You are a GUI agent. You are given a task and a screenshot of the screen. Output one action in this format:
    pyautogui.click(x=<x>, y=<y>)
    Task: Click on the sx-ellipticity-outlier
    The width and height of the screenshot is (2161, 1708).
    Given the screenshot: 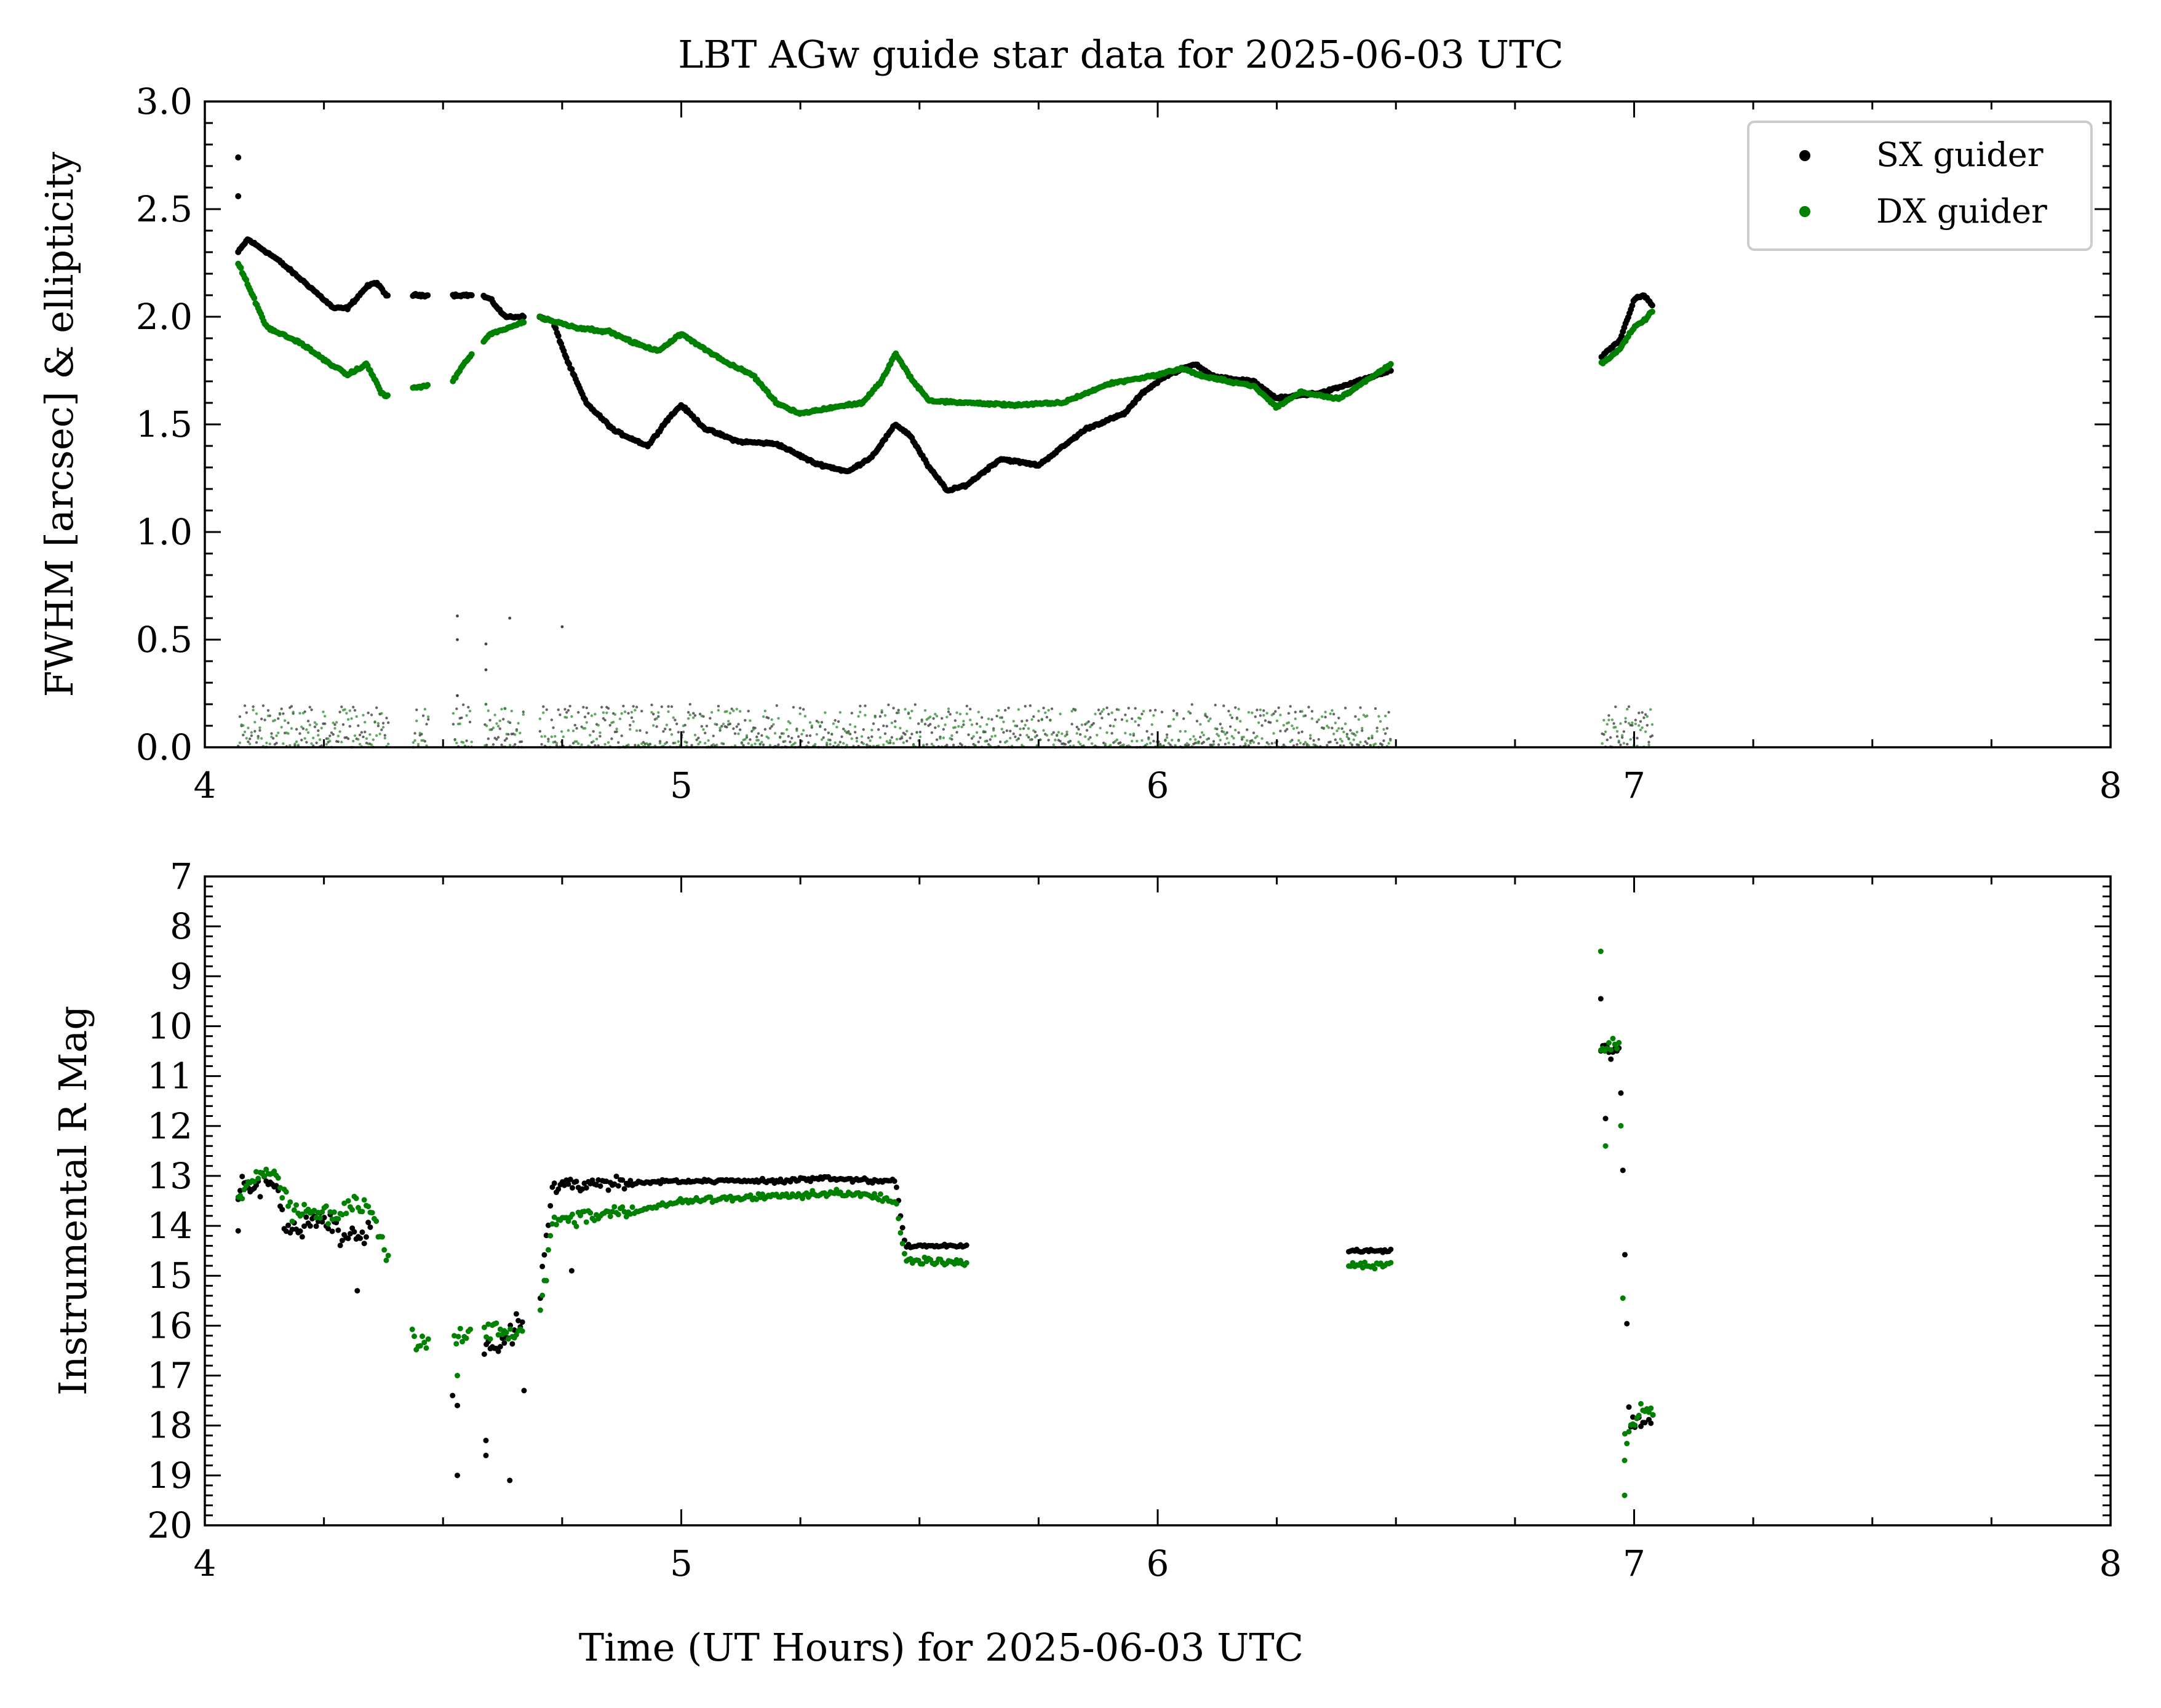 What is the action you would take?
    pyautogui.click(x=486, y=644)
    